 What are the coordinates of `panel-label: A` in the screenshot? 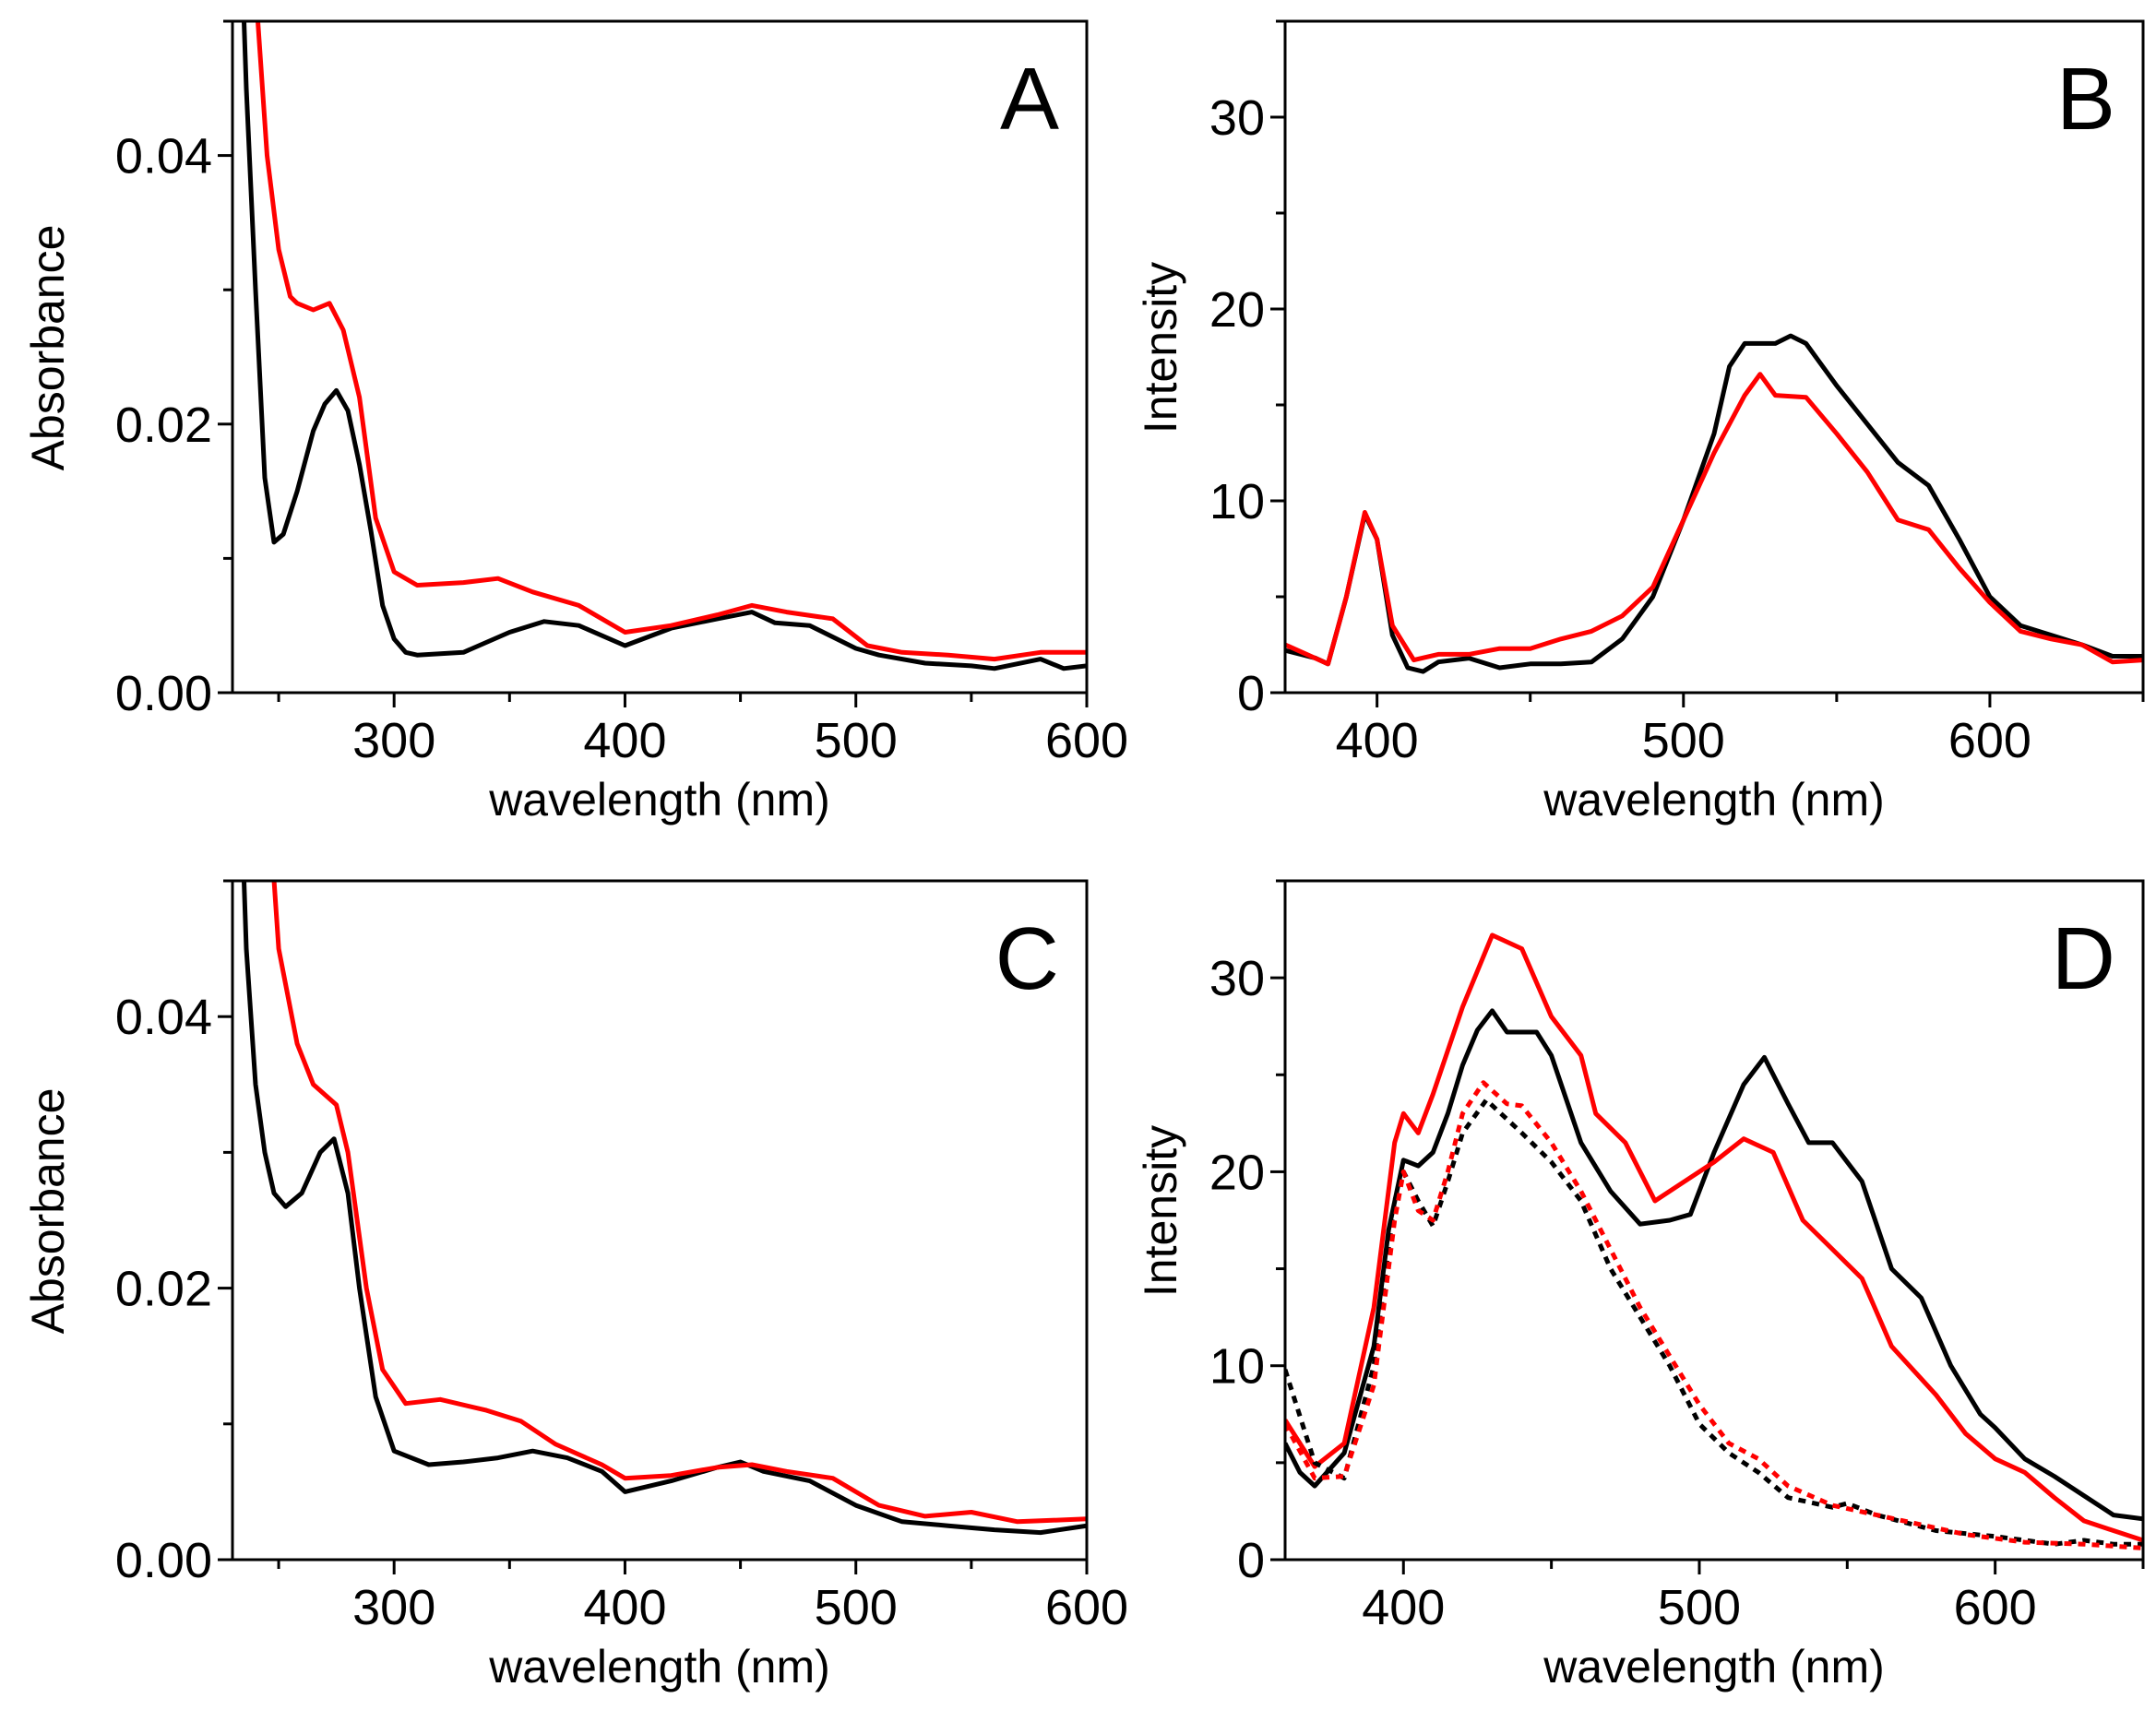 It's located at (1029, 99).